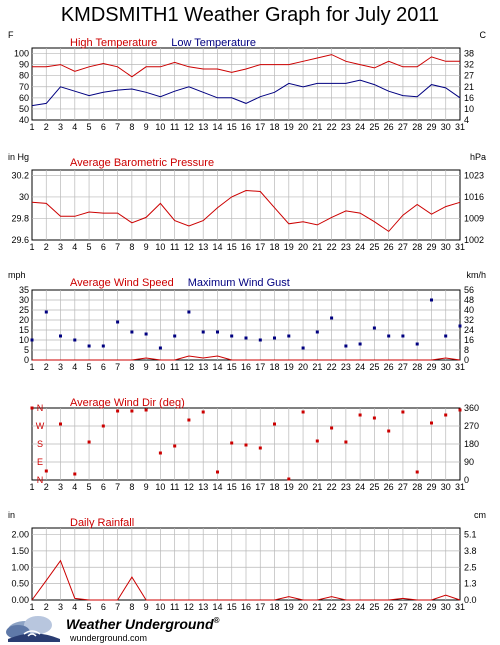 This screenshot has width=500, height=645. What do you see at coordinates (469, 330) in the screenshot?
I see `y-tick-label-right: 24` at bounding box center [469, 330].